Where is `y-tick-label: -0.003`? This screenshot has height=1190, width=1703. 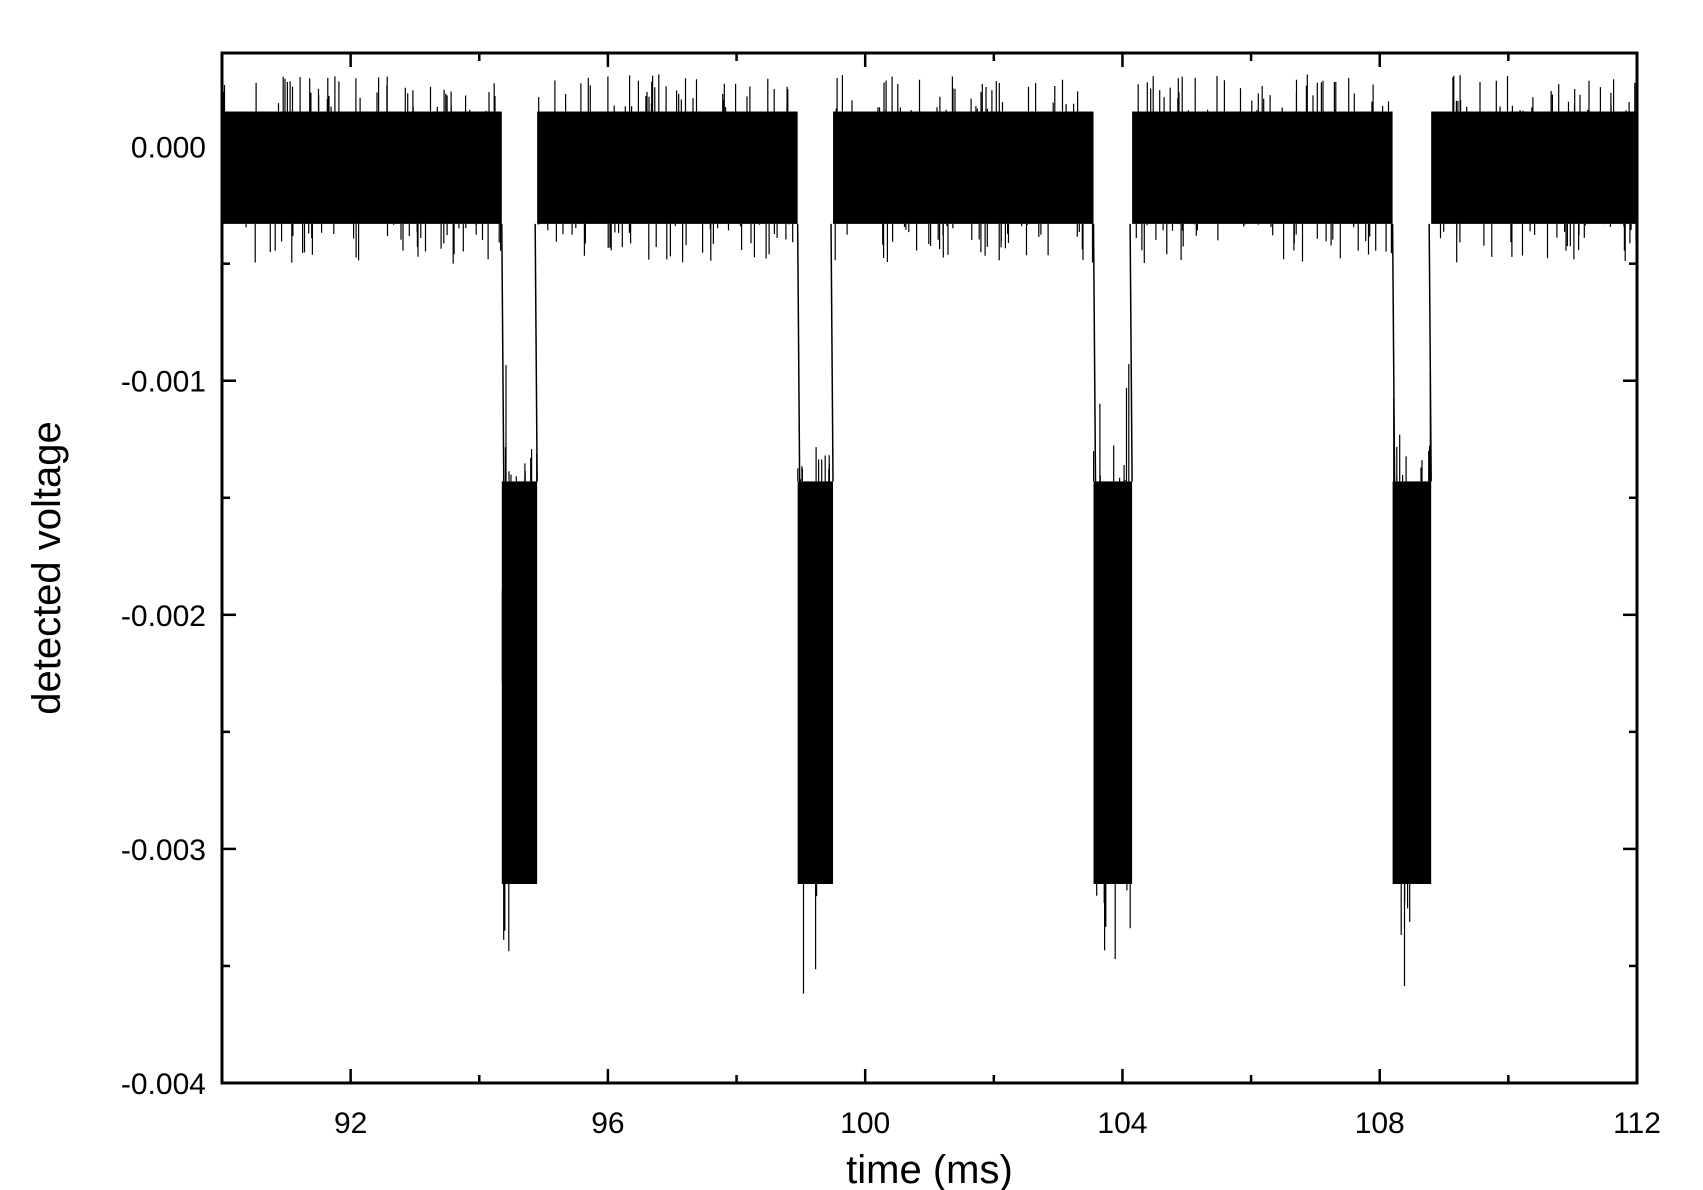 y-tick-label: -0.003 is located at coordinates (163, 850).